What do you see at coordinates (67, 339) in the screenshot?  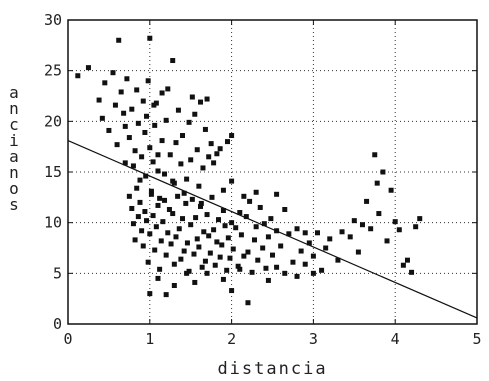 I see `x-tick-label: 0` at bounding box center [67, 339].